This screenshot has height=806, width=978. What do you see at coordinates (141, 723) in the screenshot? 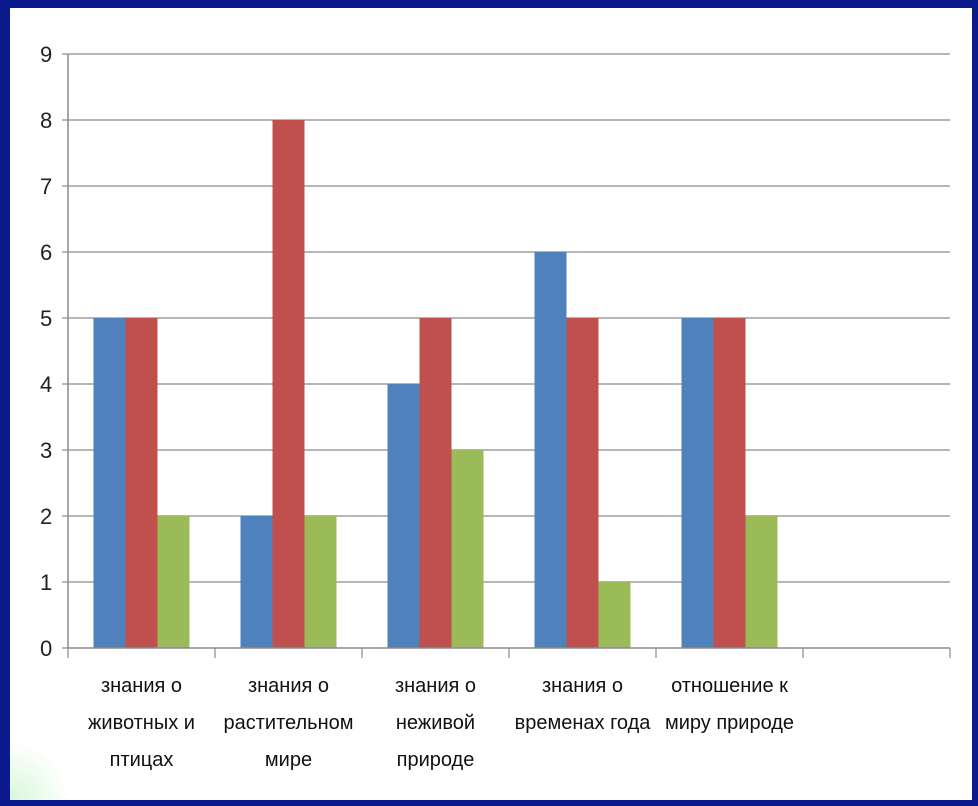
I see `x-category-label: животных и` at bounding box center [141, 723].